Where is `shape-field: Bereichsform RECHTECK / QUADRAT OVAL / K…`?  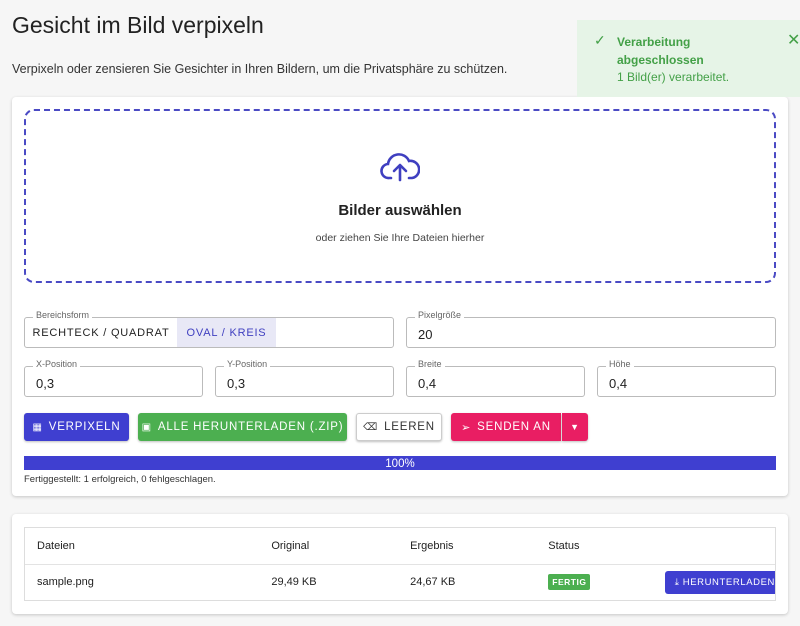
shape-field: Bereichsform RECHTECK / QUADRAT OVAL / K… is located at coordinates (209, 329).